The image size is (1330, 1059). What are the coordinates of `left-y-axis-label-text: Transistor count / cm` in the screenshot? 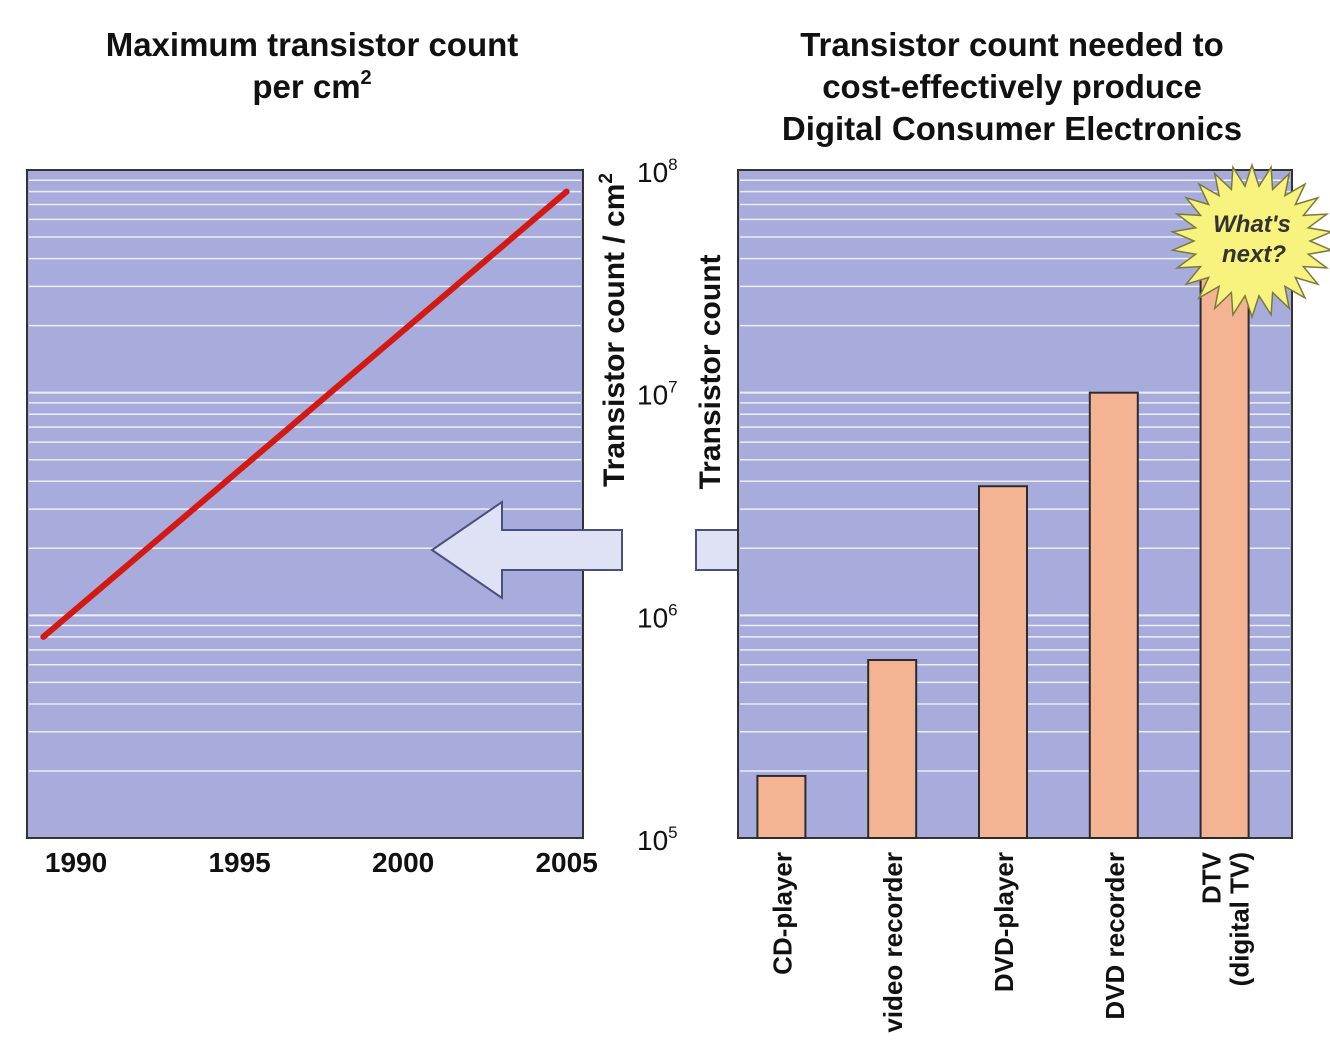 It's located at (614, 335).